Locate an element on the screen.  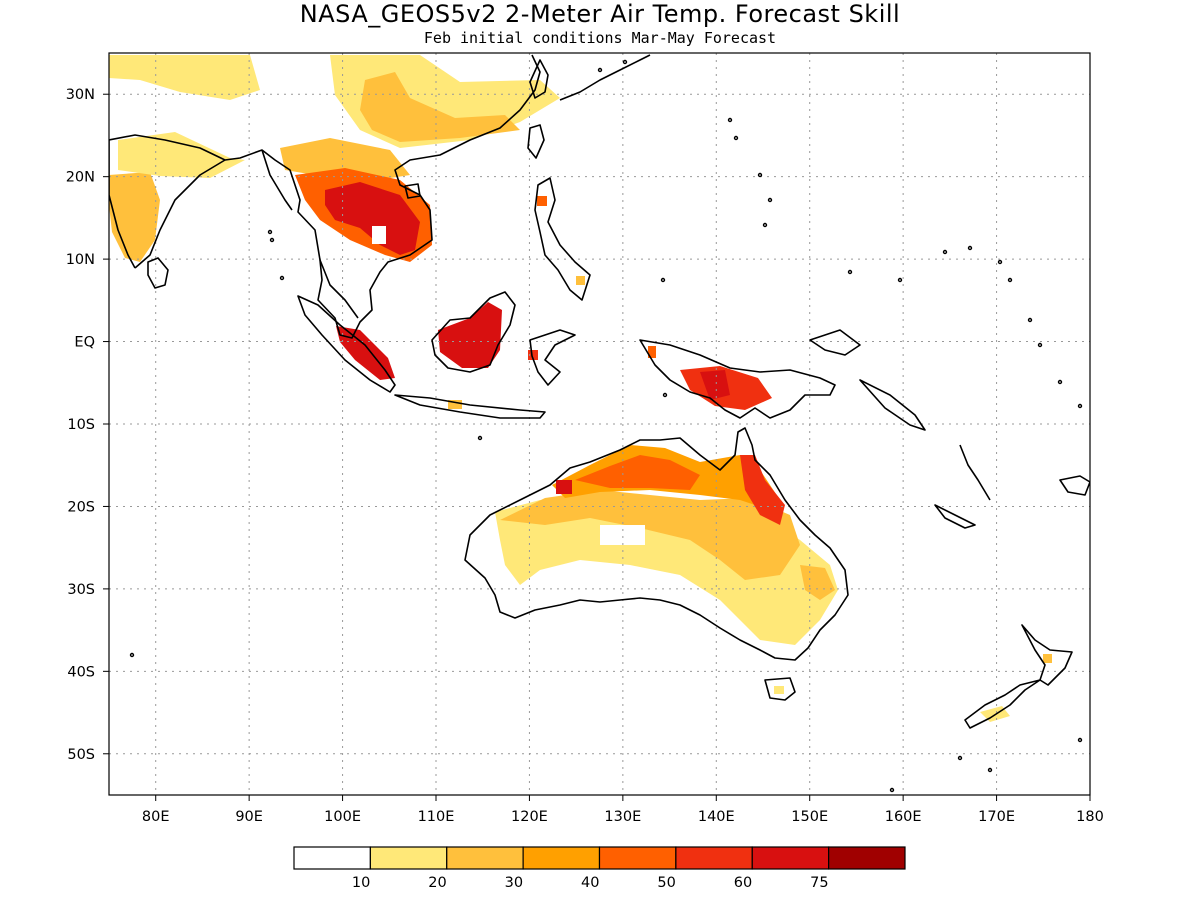
coast-sulawesi is located at coordinates (552, 357).